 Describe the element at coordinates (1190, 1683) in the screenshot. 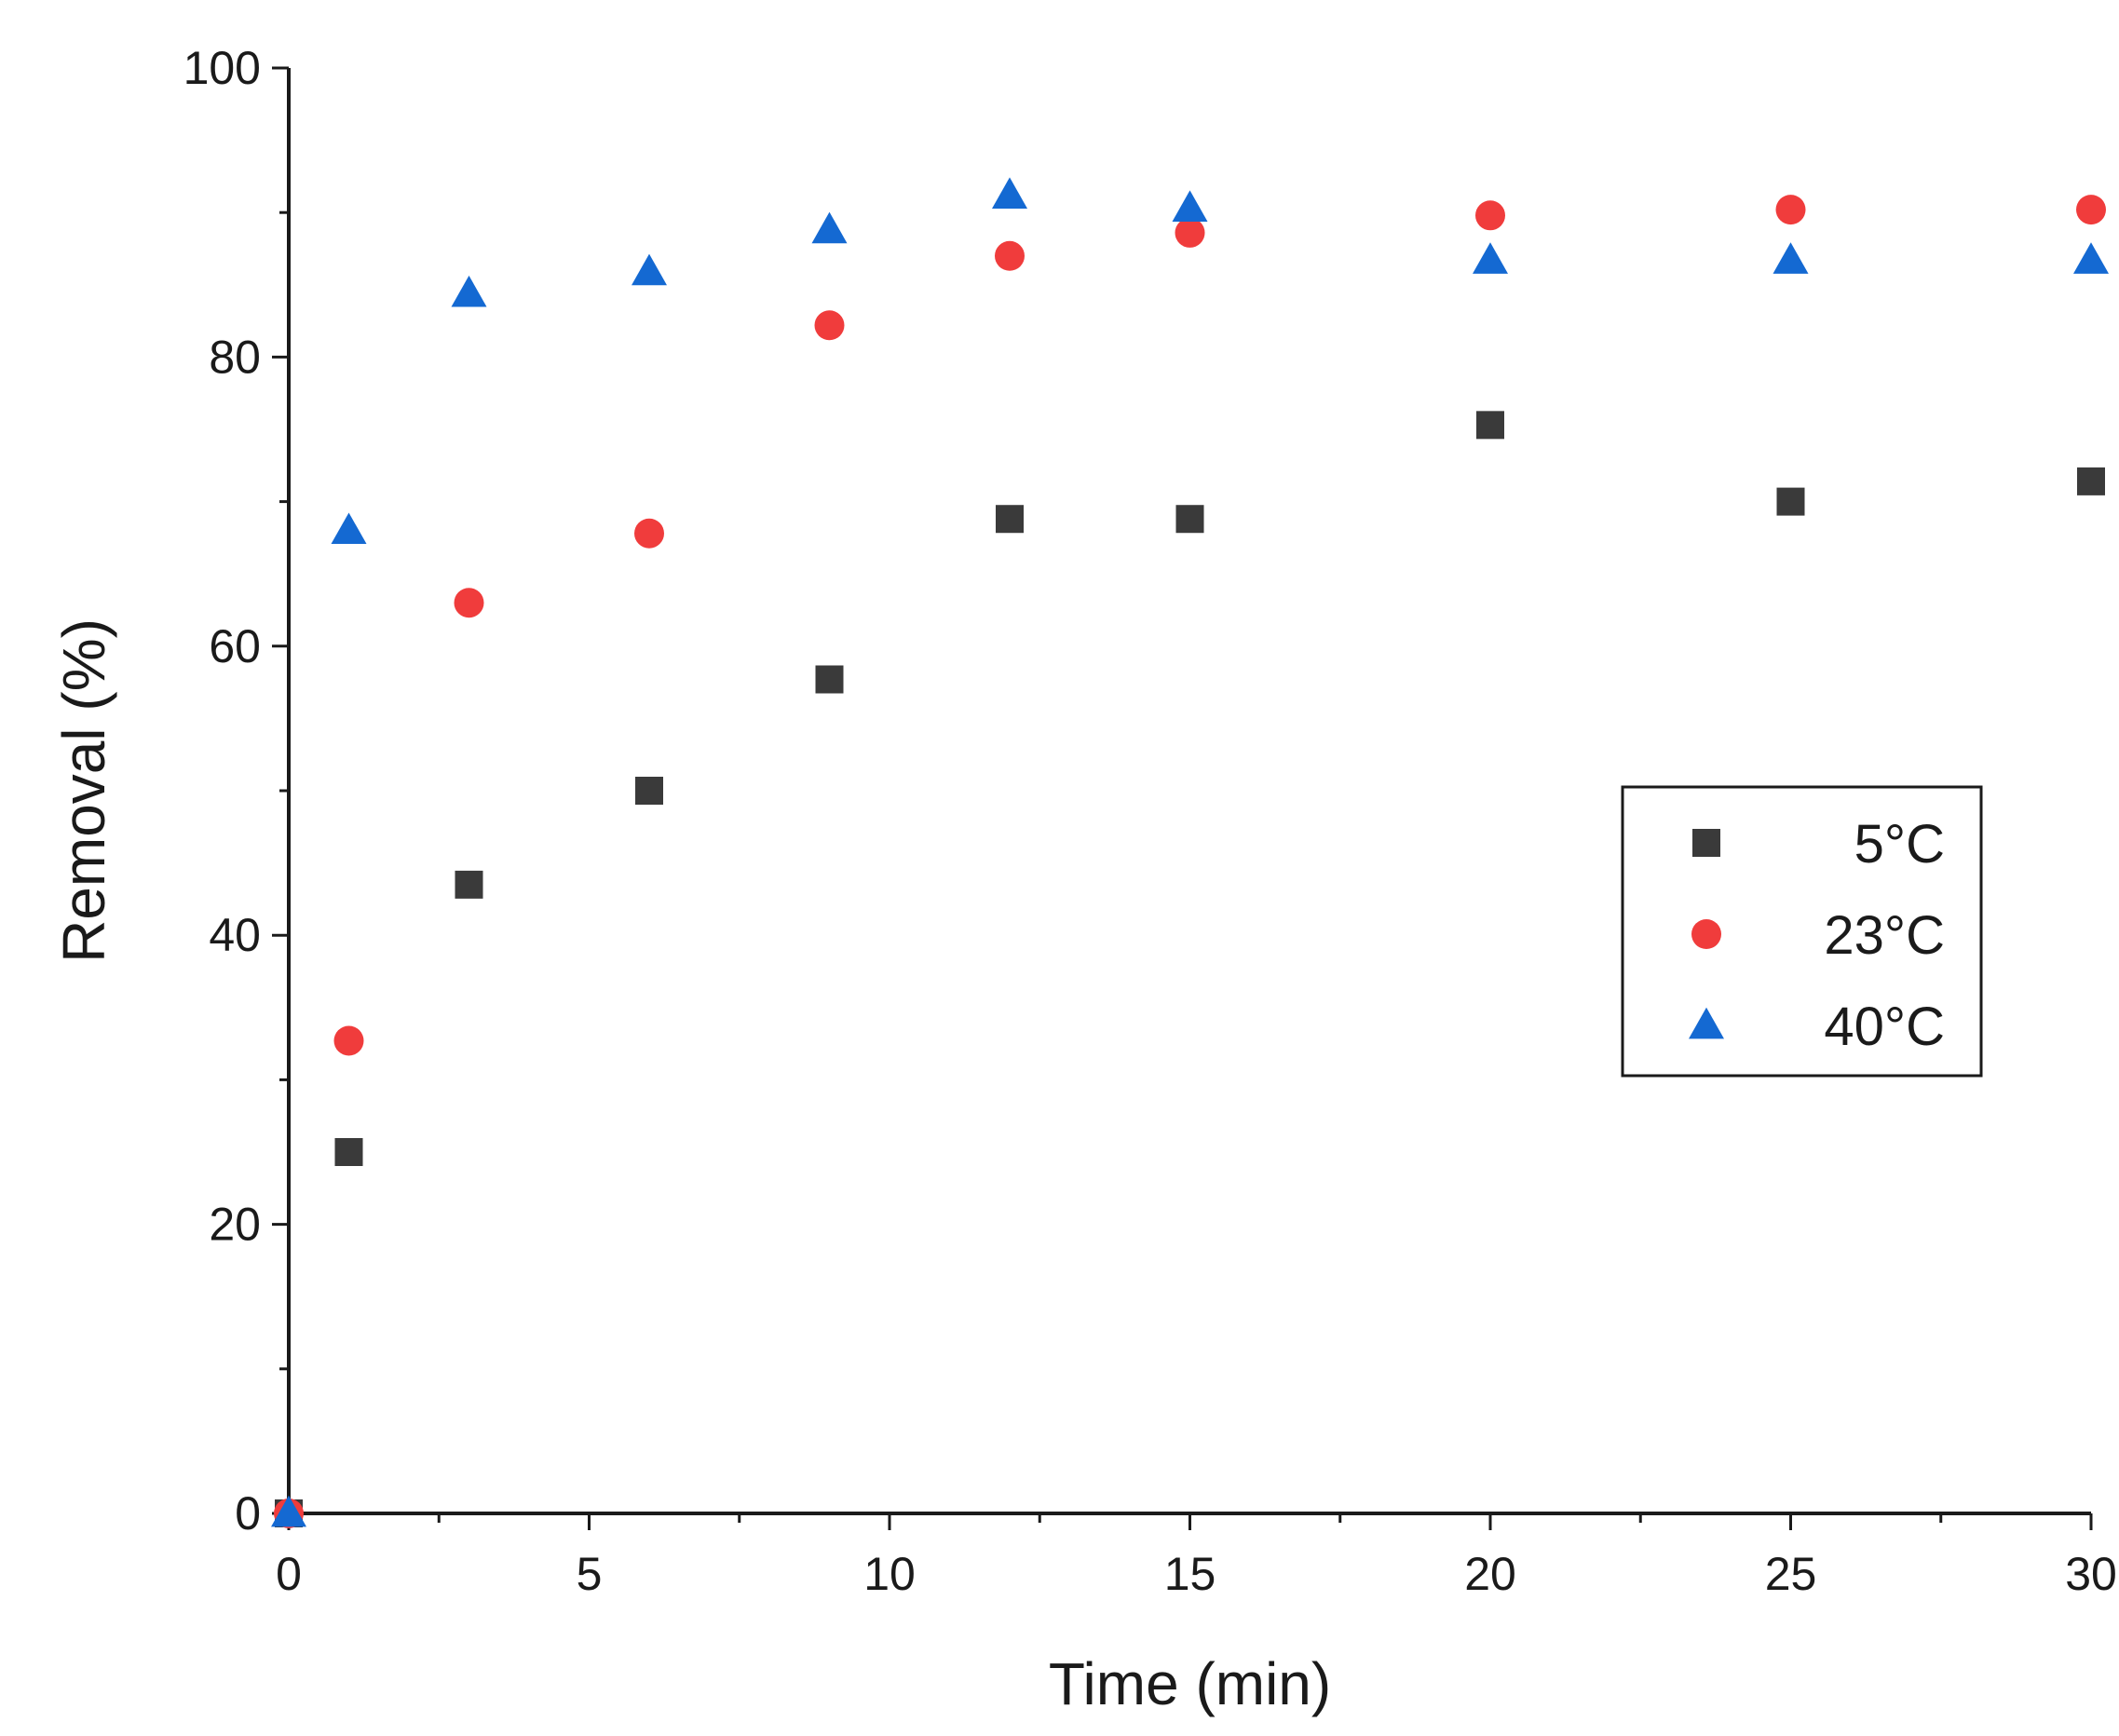

I see `x-axis-title: Time (min)` at that location.